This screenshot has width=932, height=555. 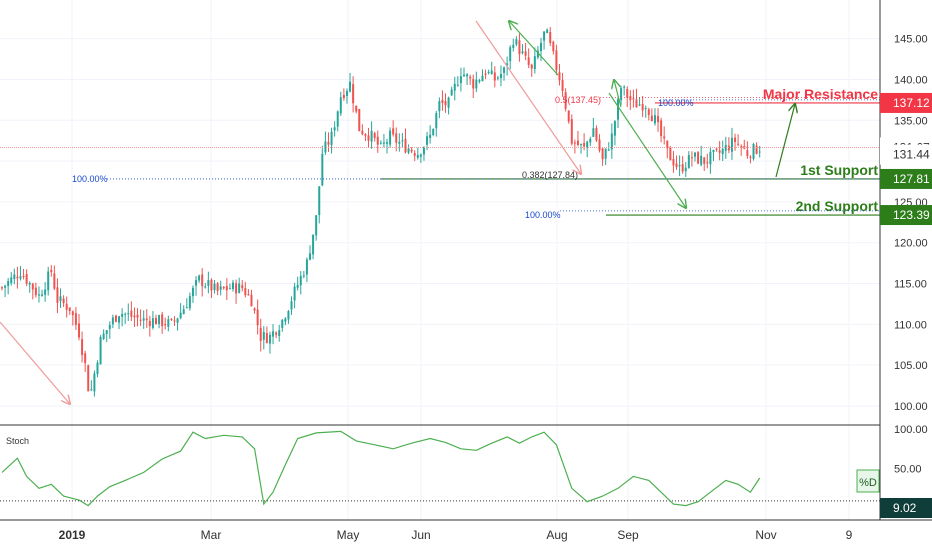 I want to click on fib-label: 0.382(127.84), so click(x=550, y=175).